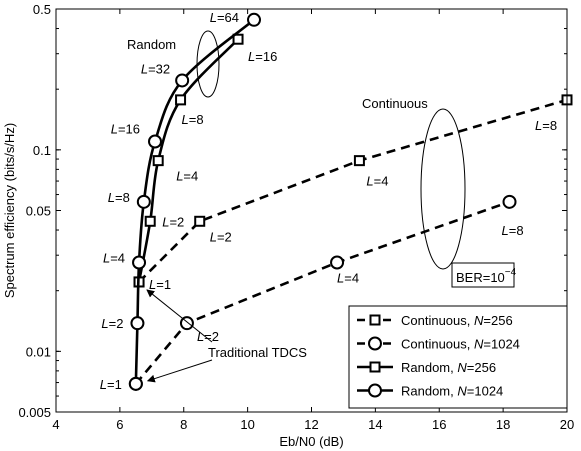  What do you see at coordinates (439, 424) in the screenshot?
I see `x-tick-label: 16` at bounding box center [439, 424].